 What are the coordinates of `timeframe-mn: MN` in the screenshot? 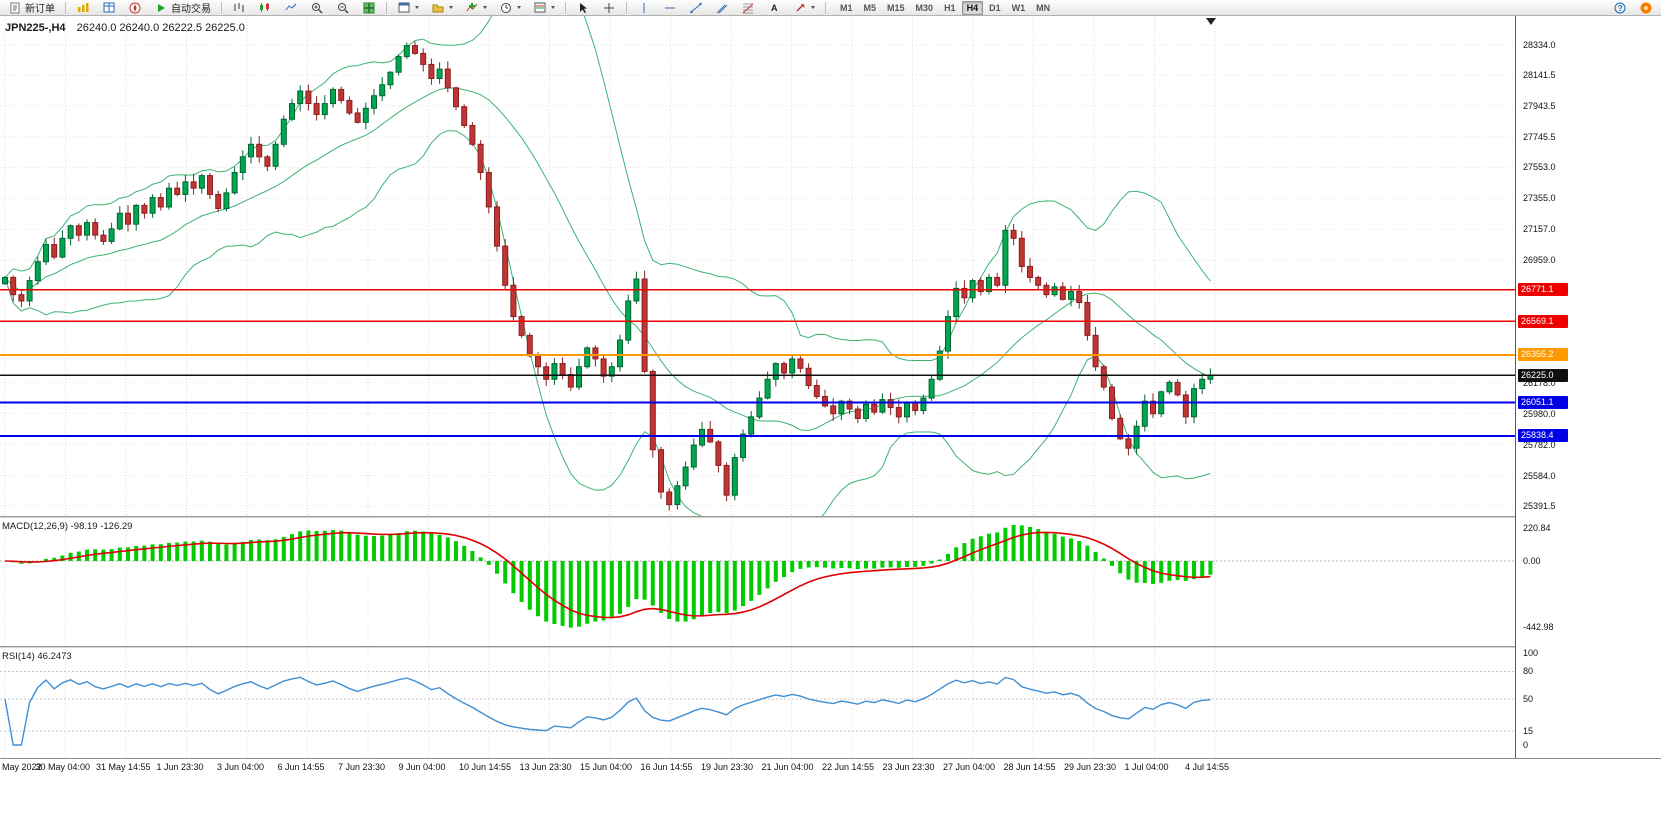 It's located at (1043, 7).